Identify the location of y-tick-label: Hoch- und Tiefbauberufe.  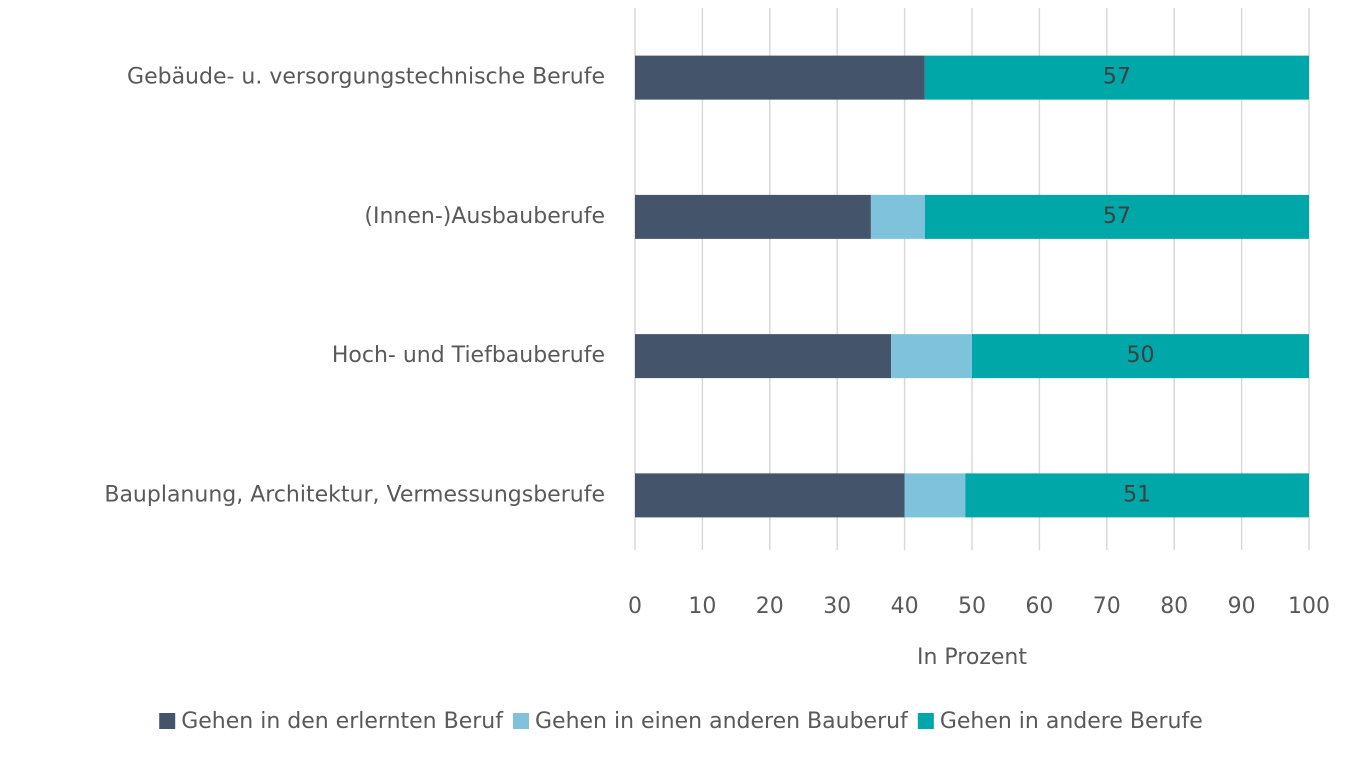
(468, 355).